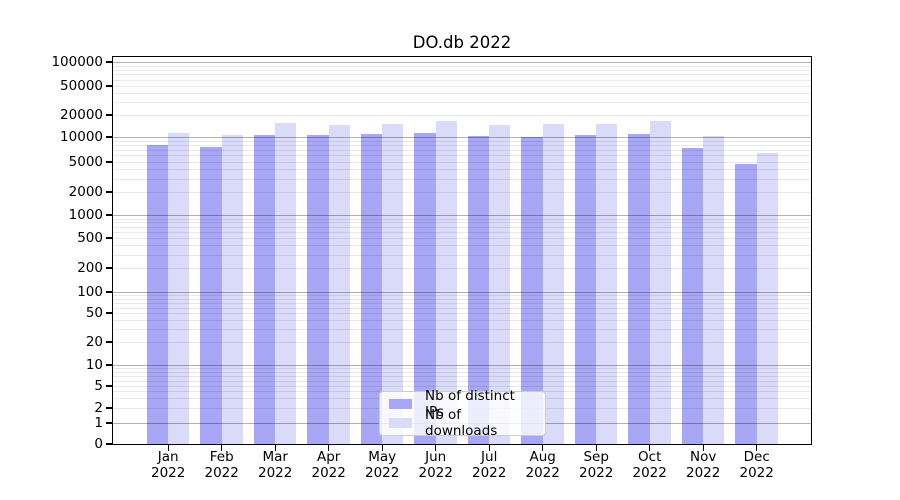 The width and height of the screenshot is (900, 500). What do you see at coordinates (746, 304) in the screenshot?
I see `bar-distinct-ips-dec` at bounding box center [746, 304].